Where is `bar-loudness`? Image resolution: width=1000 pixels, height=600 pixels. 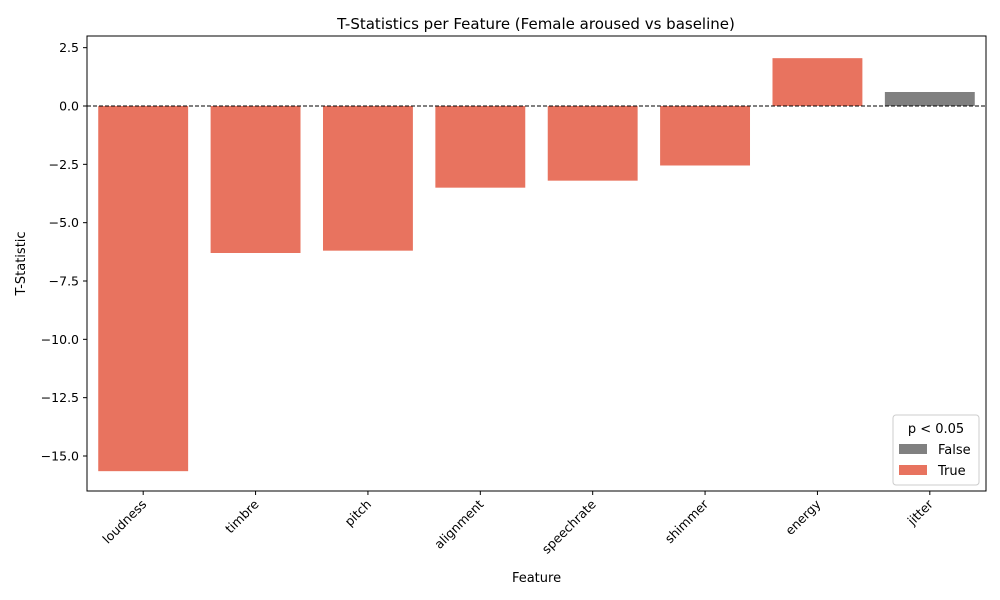 bar-loudness is located at coordinates (143, 289).